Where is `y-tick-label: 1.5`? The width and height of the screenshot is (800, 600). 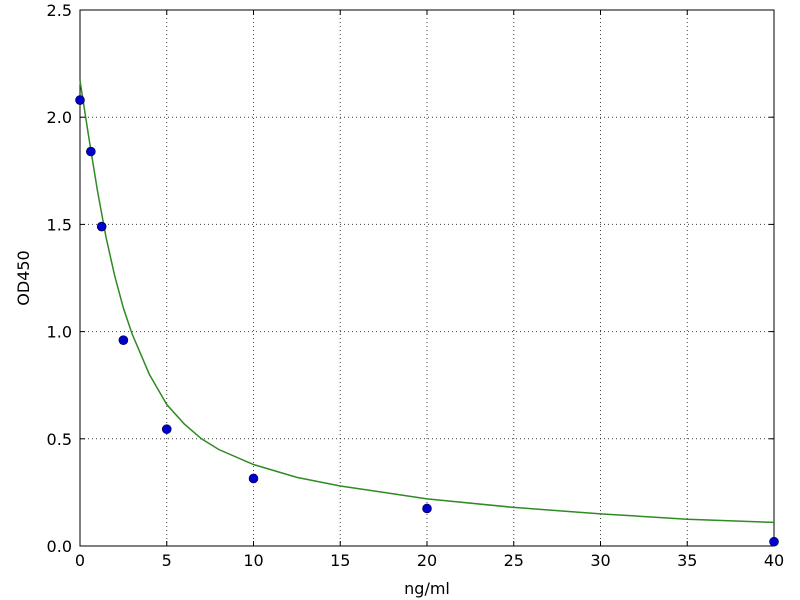 y-tick-label: 1.5 is located at coordinates (59, 224).